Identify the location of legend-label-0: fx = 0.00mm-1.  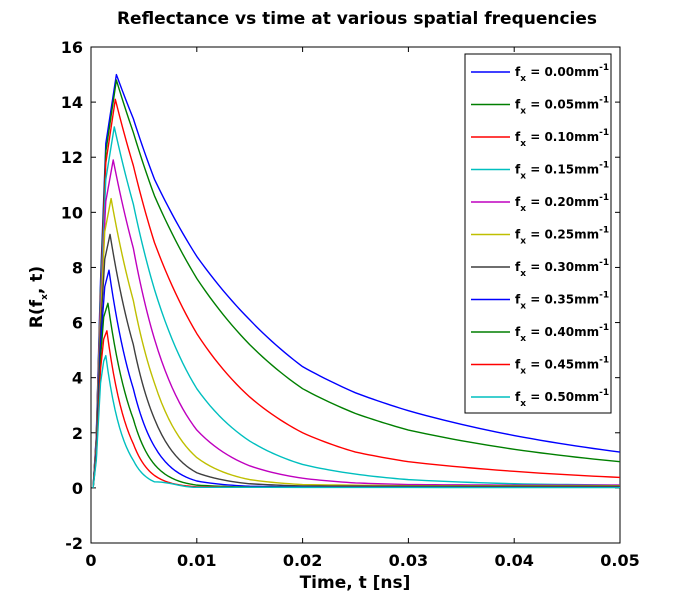
(562, 73).